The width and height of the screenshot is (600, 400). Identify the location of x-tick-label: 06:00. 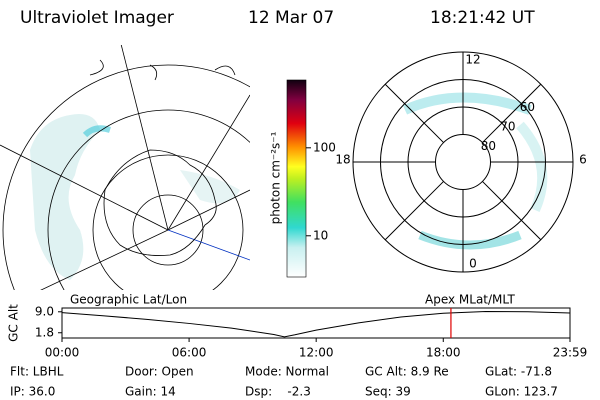
(189, 353).